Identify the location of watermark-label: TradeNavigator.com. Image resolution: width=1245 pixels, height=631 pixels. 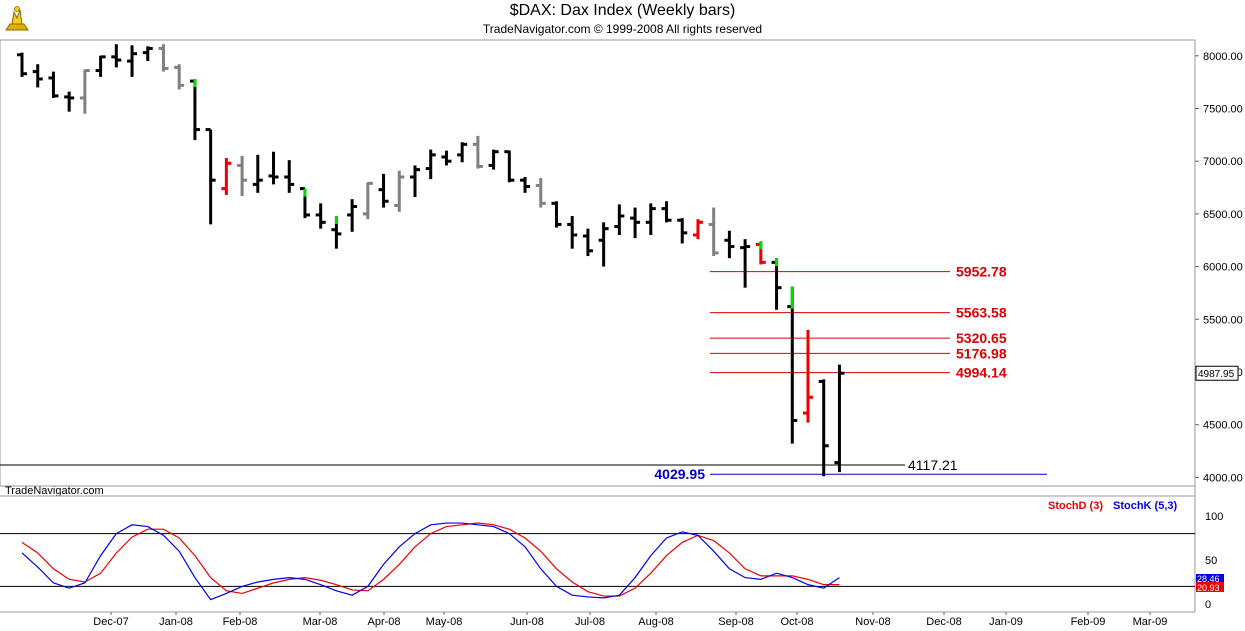
(54, 491).